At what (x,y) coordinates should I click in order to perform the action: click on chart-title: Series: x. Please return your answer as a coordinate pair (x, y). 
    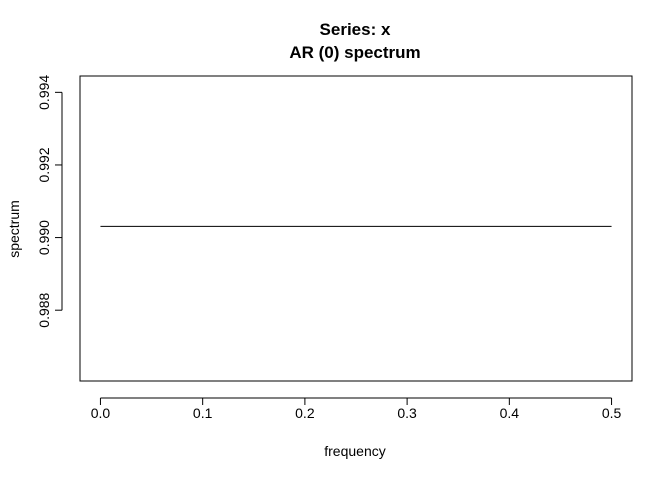
    Looking at the image, I should click on (355, 29).